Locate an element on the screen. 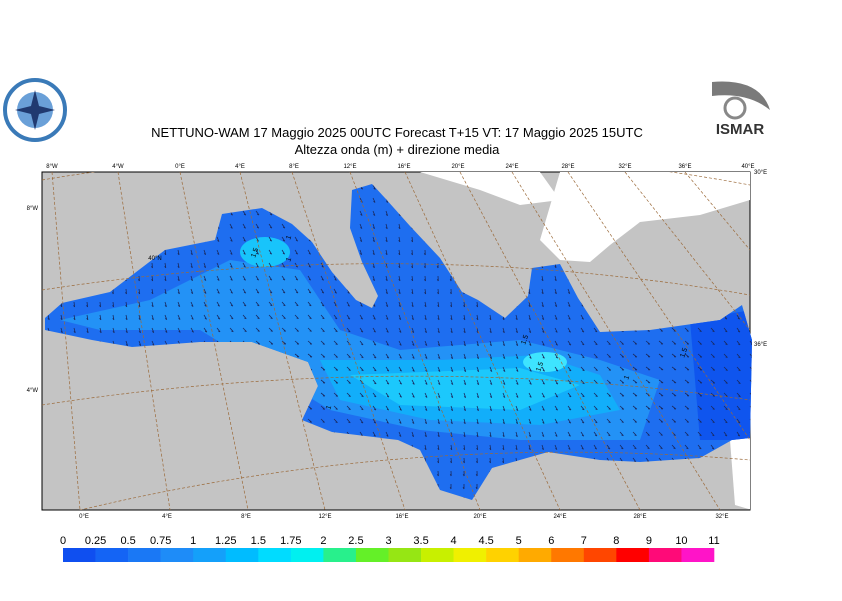 Image resolution: width=842 pixels, height=601 pixels. contour-label: 1.5 is located at coordinates (255, 253).